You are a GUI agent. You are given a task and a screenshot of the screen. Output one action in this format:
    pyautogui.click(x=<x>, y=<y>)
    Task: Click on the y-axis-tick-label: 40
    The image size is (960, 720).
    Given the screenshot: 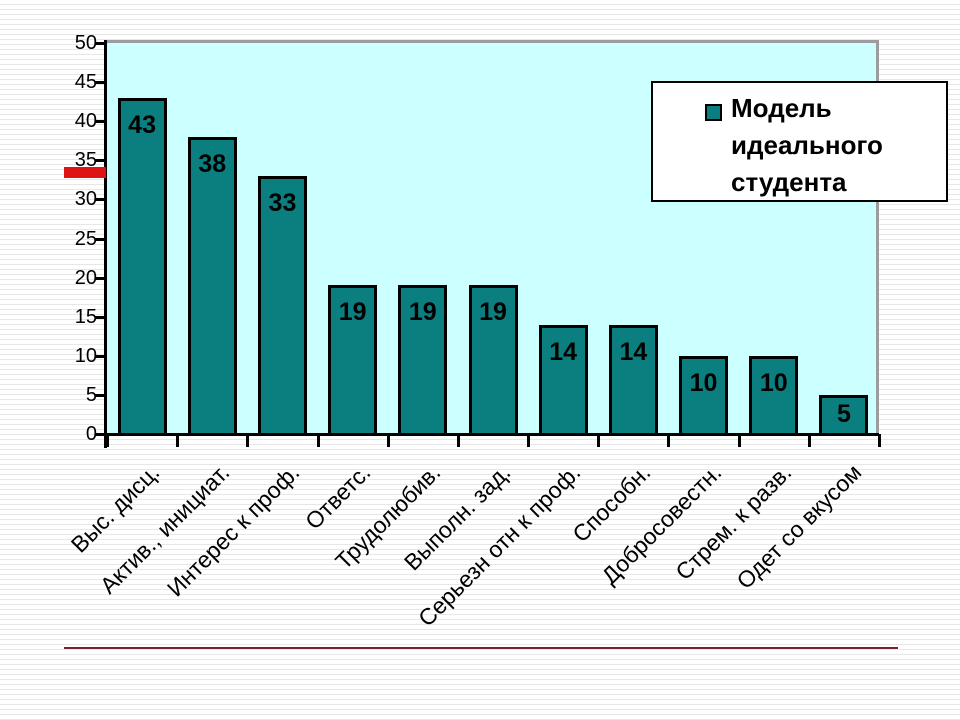 What is the action you would take?
    pyautogui.click(x=85, y=121)
    